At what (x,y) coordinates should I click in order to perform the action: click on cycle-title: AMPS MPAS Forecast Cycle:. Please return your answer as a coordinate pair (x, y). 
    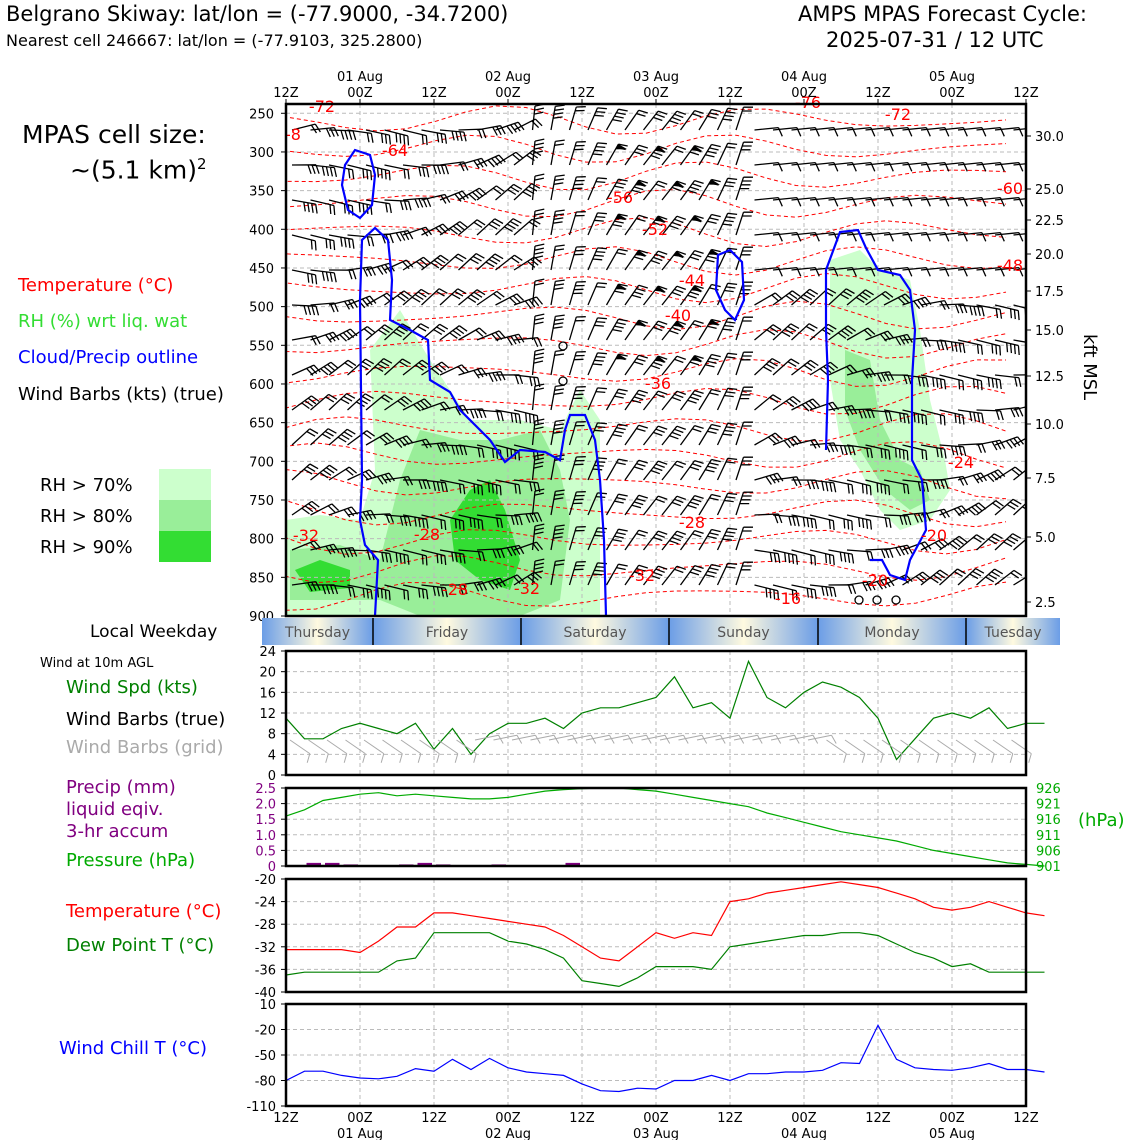
    Looking at the image, I should click on (942, 14).